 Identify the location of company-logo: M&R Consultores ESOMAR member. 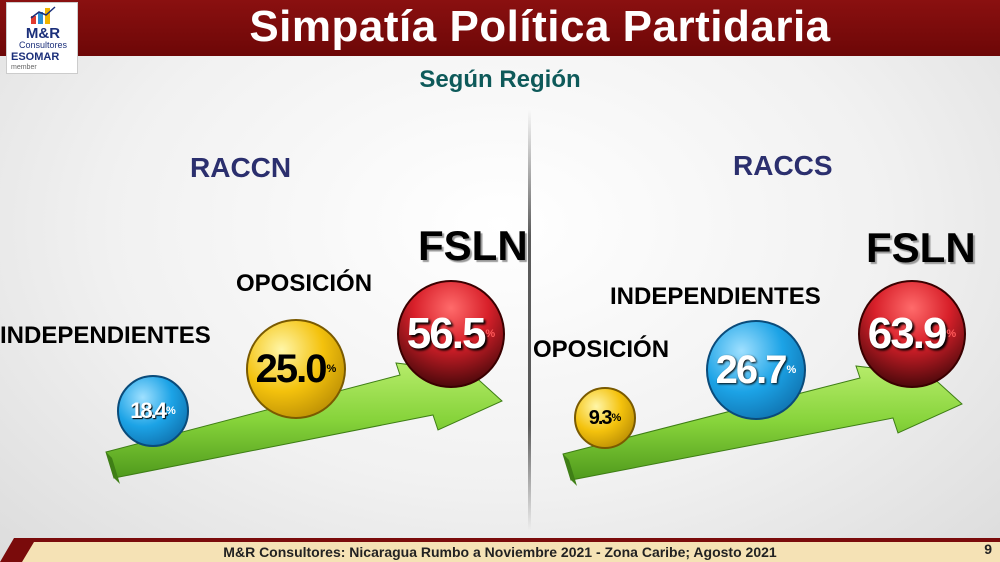
(42, 38).